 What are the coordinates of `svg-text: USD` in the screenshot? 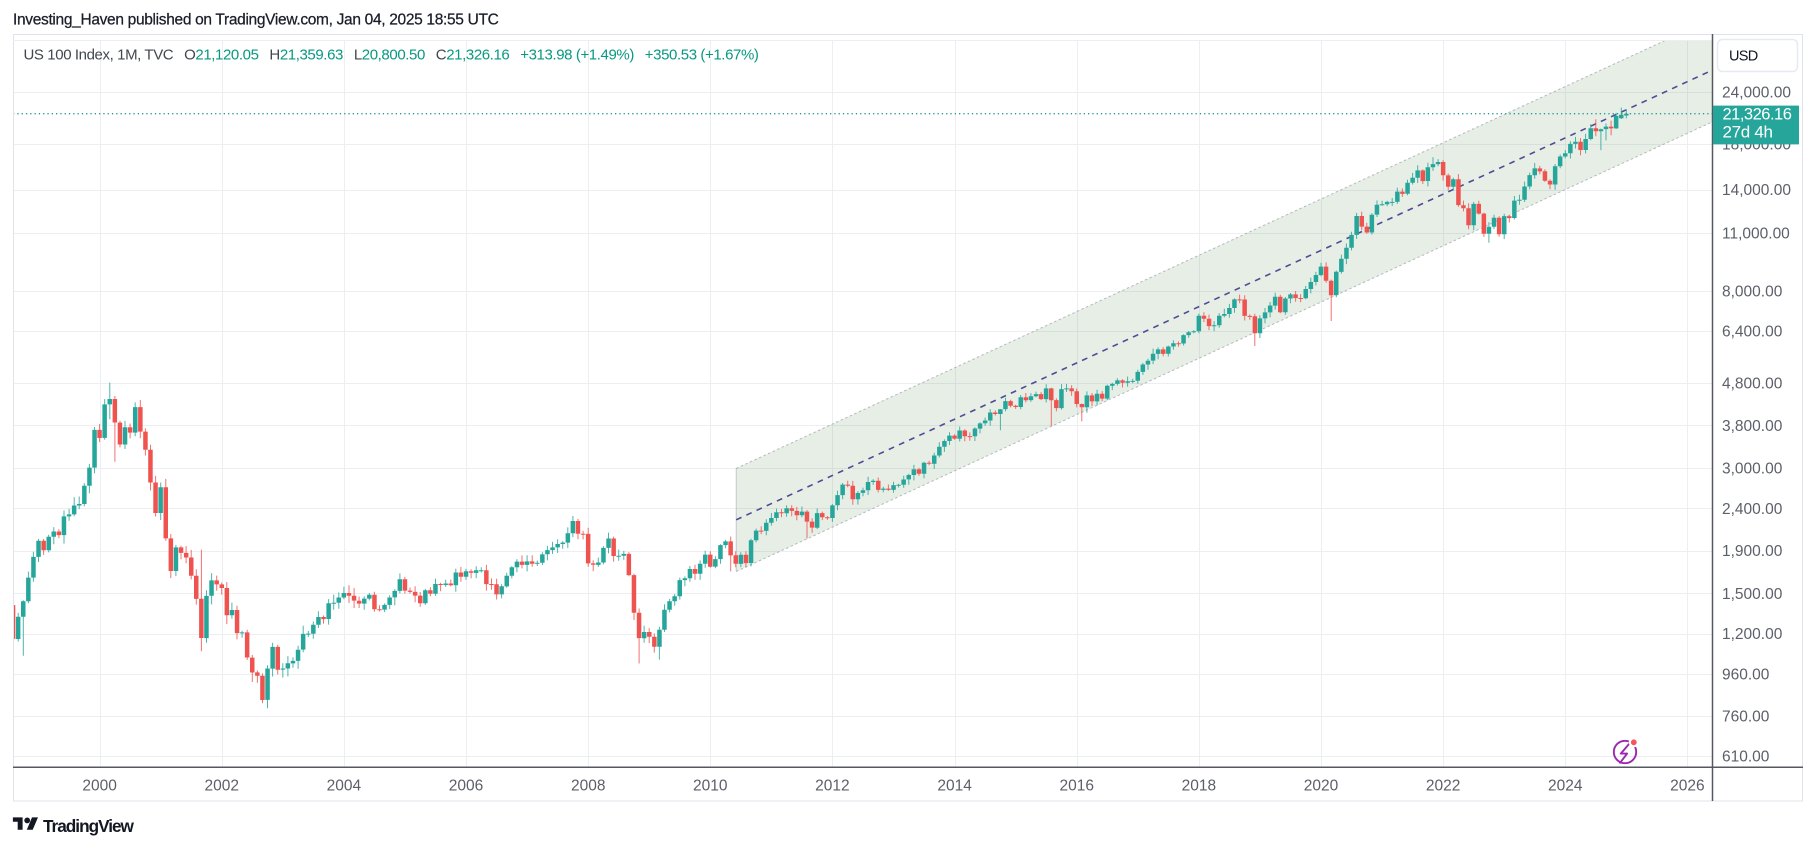 It's located at (1743, 57).